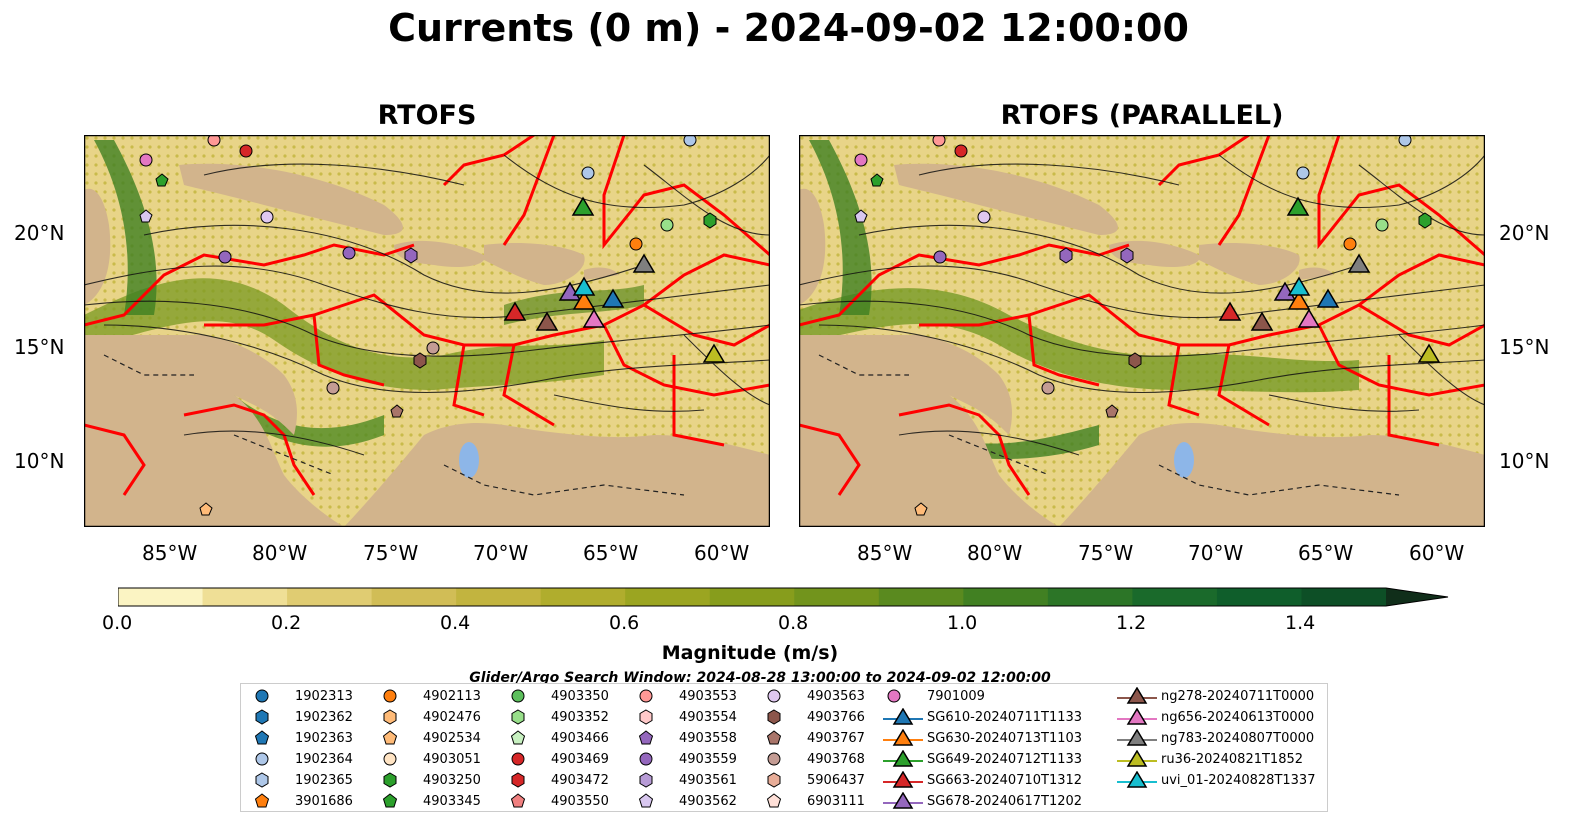 Image resolution: width=1577 pixels, height=829 pixels. What do you see at coordinates (1005, 780) in the screenshot?
I see `legend-item-label: SG663-20240710T1312` at bounding box center [1005, 780].